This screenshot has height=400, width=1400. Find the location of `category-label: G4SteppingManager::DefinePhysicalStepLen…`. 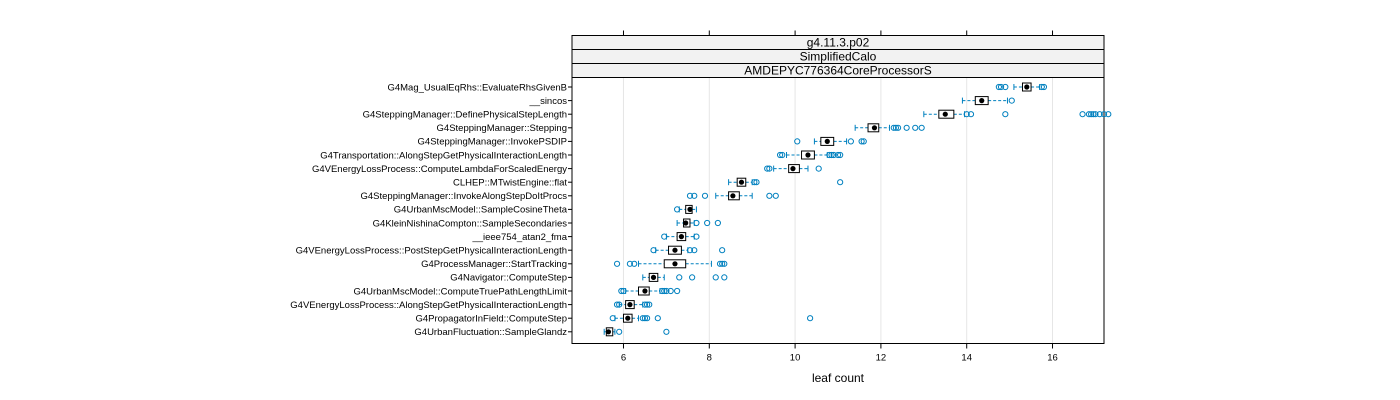

category-label: G4SteppingManager::DefinePhysicalStepLen… is located at coordinates (465, 115).